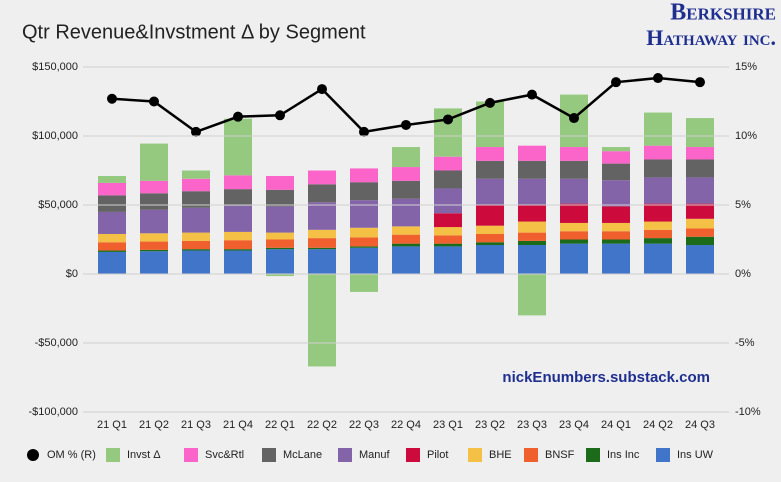 The height and width of the screenshot is (482, 781). I want to click on x-tick-label: 24 Q1, so click(616, 425).